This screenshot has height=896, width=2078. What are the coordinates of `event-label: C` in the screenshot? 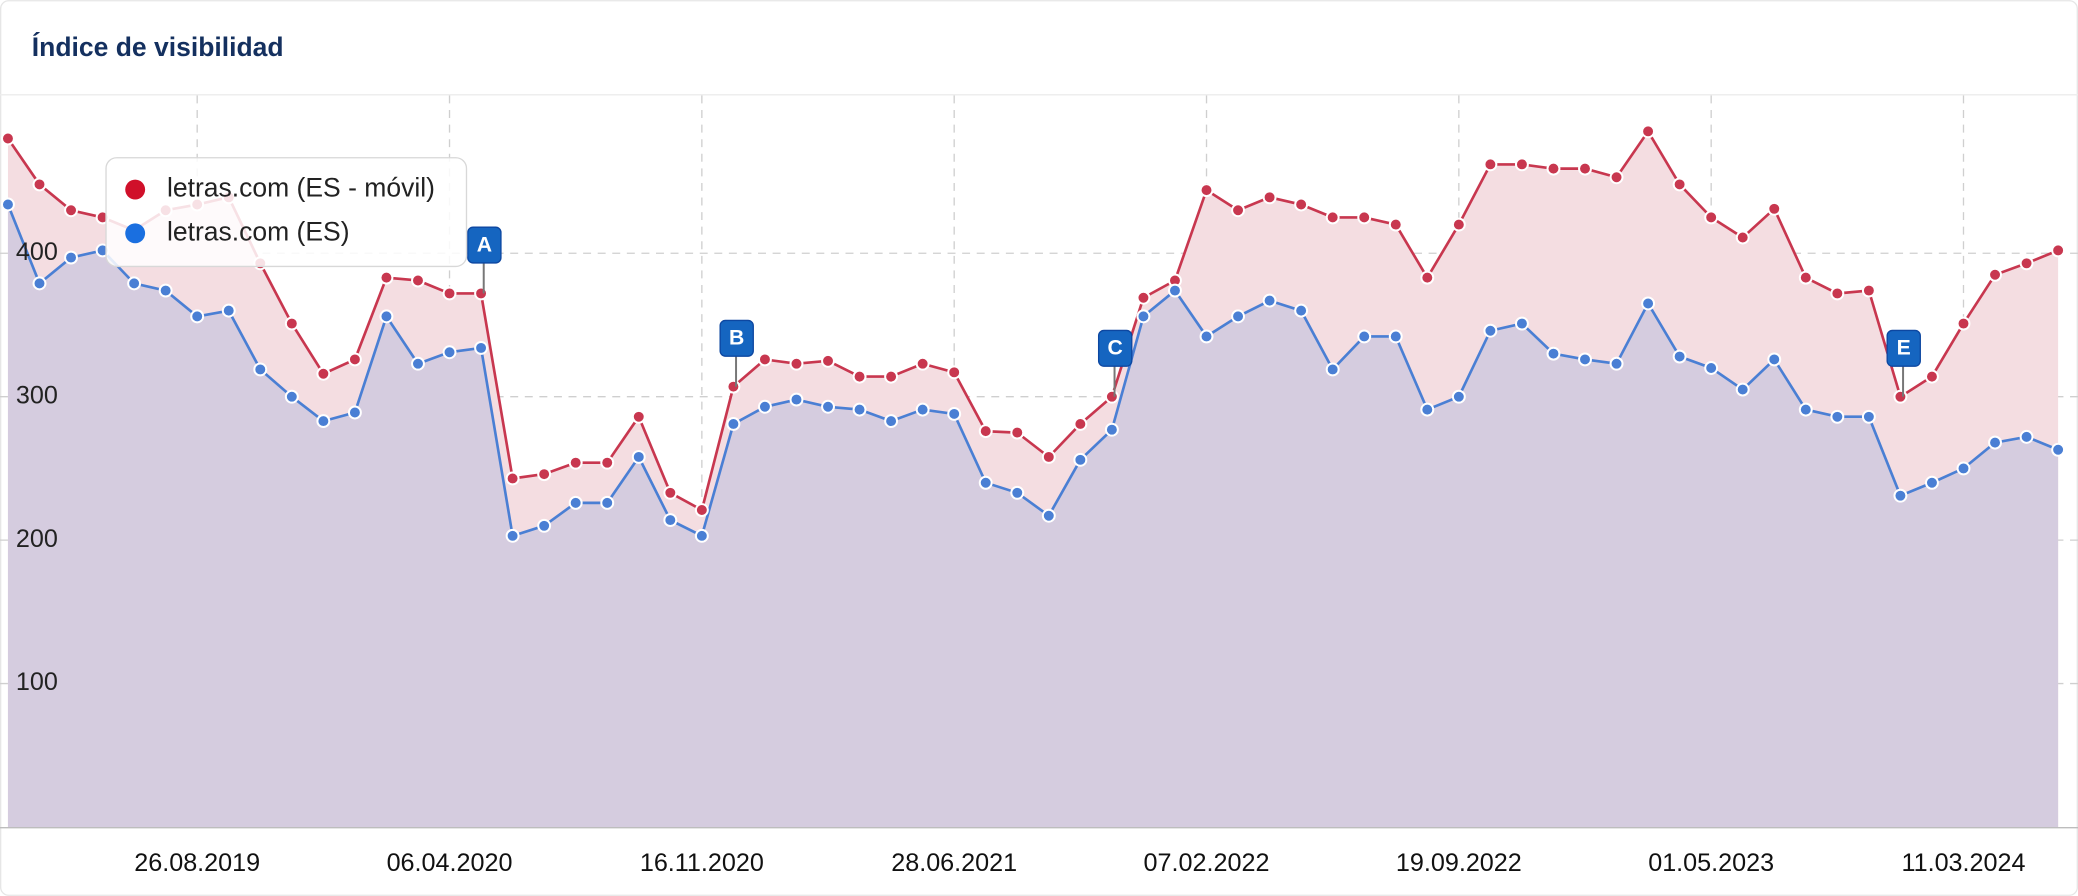 It's located at (1115, 348).